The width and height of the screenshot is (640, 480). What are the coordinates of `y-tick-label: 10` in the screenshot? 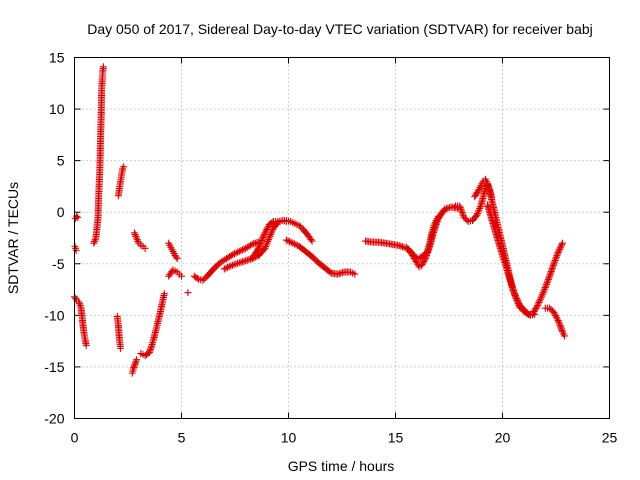 It's located at (57, 109).